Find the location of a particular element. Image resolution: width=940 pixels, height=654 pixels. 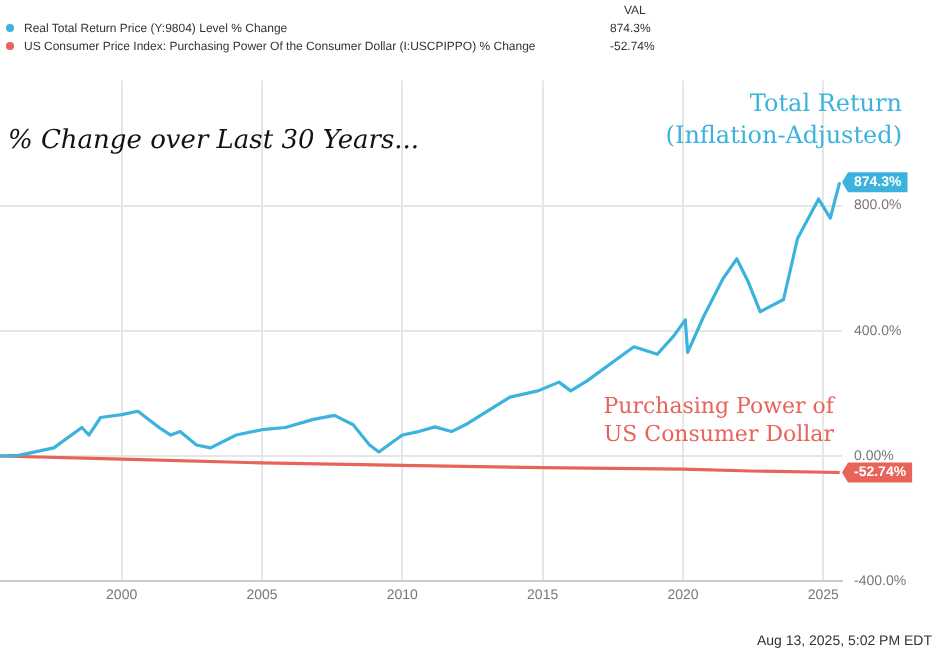

annotation: Total Return (Inflation-Adjusted) is located at coordinates (784, 118).